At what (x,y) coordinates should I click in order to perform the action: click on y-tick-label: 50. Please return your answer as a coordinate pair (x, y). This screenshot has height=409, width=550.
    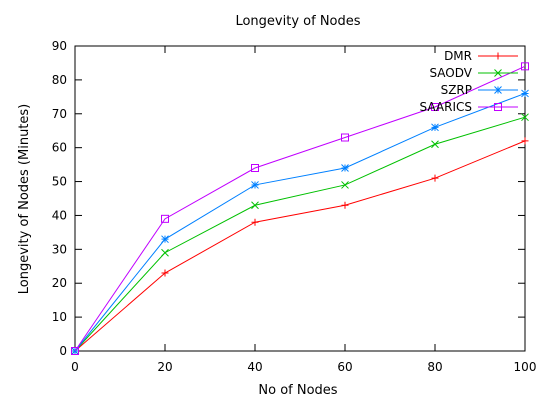
    Looking at the image, I should click on (59, 182).